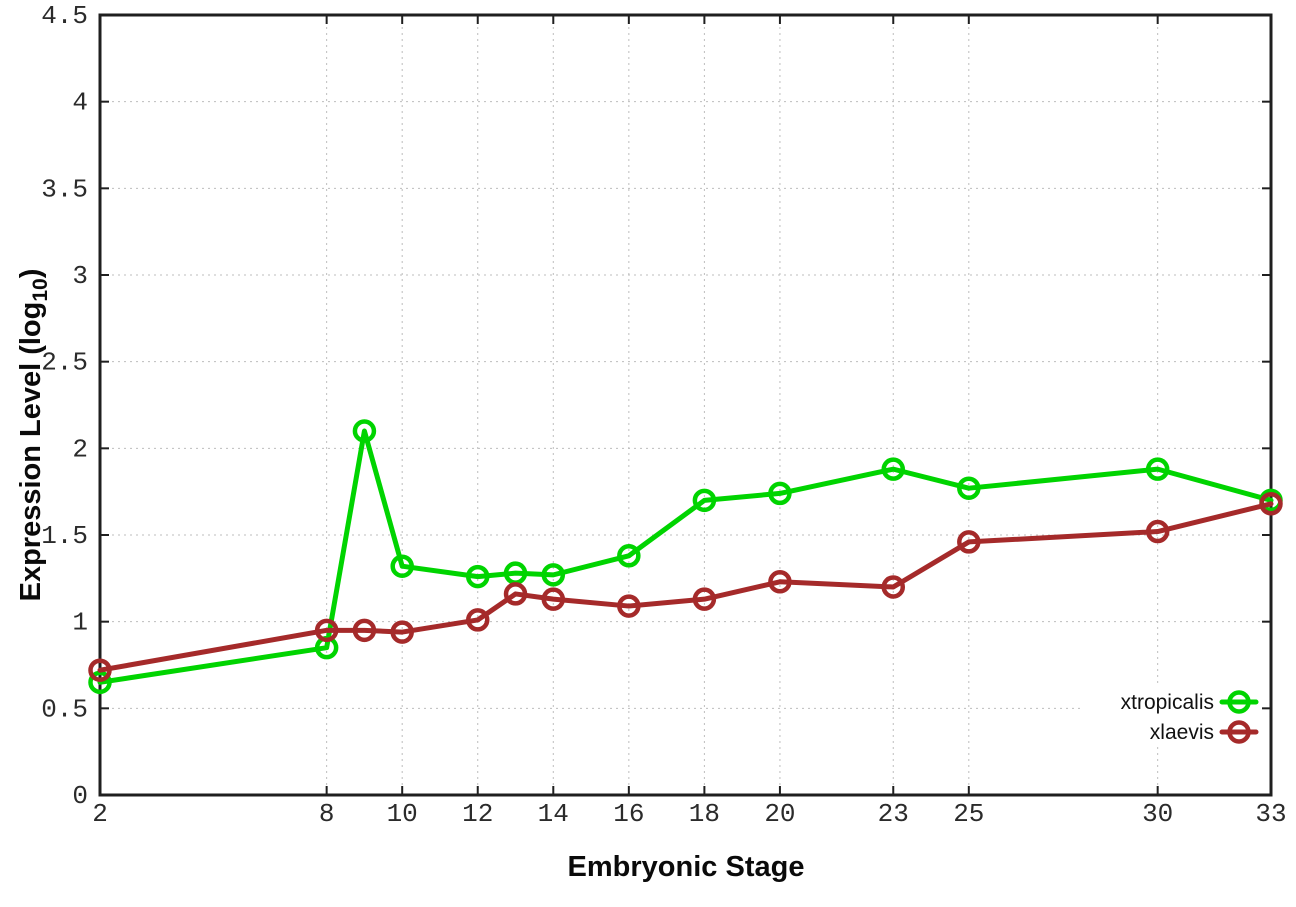 This screenshot has height=907, width=1296. I want to click on y-tick-label: 2, so click(80, 449).